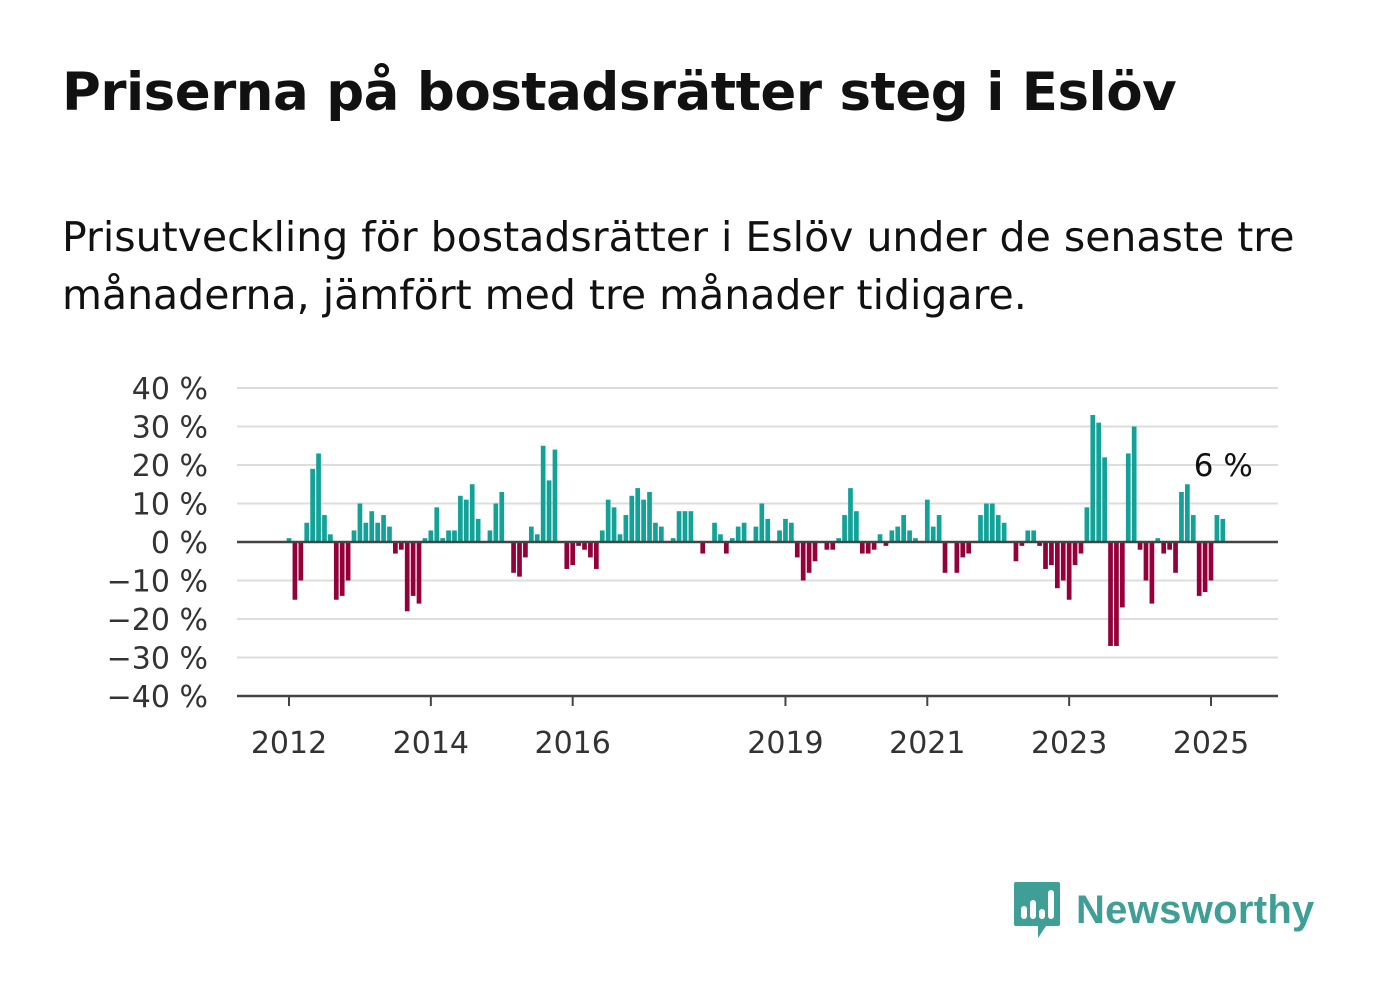 Image resolution: width=1382 pixels, height=999 pixels. Describe the element at coordinates (179, 543) in the screenshot. I see `y-tick-label: 0 %` at that location.